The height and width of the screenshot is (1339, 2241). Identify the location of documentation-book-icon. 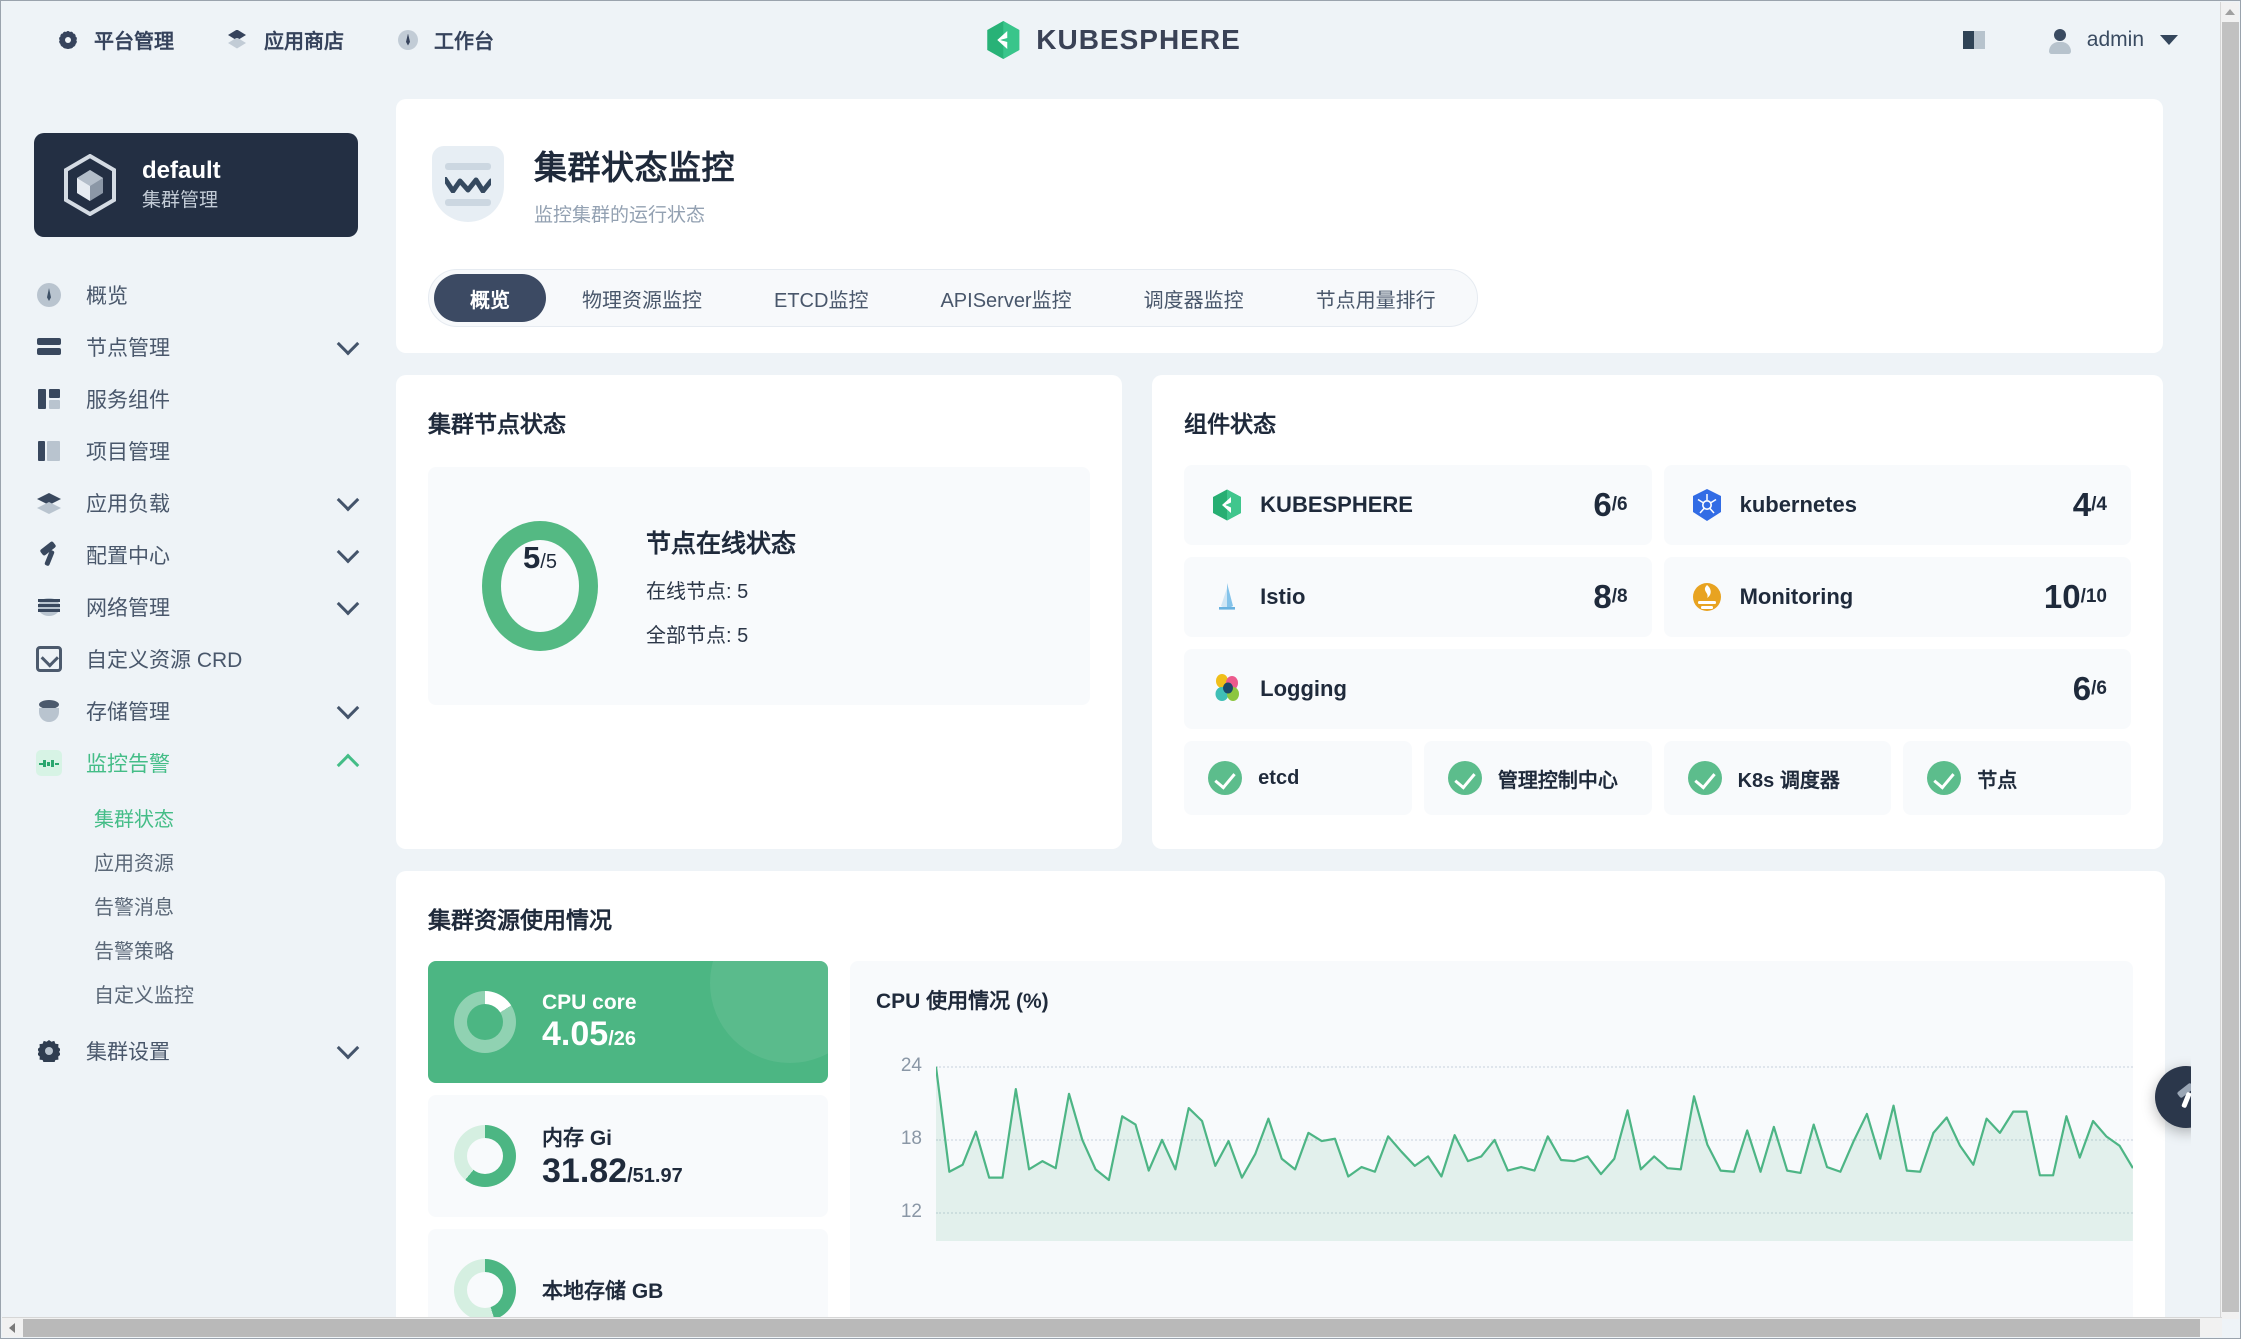
(1974, 40).